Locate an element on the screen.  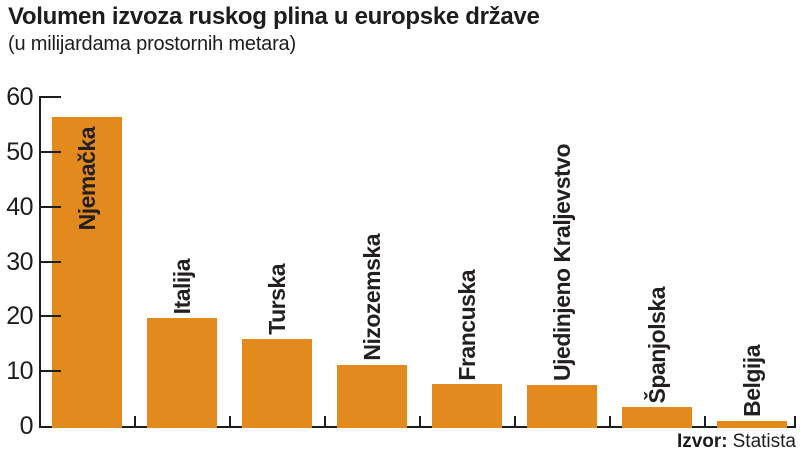
source: Izvor: Statista is located at coordinates (736, 442).